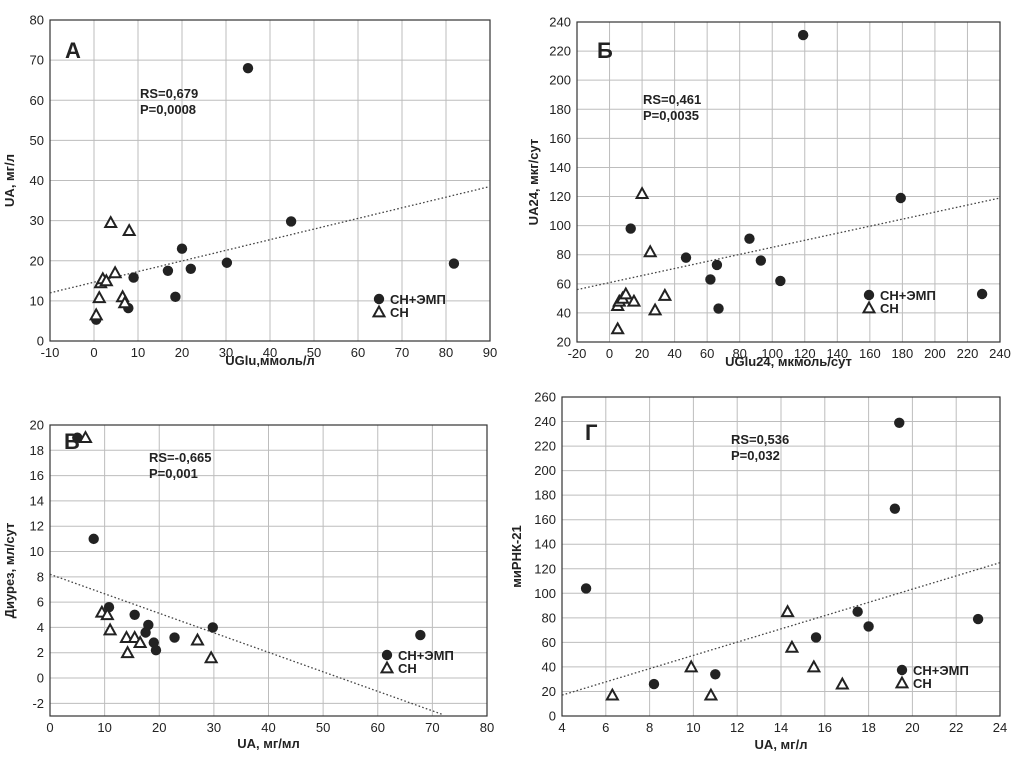 Image resolution: width=1025 pixels, height=766 pixels. I want to click on x-tick-label: 60, so click(378, 727).